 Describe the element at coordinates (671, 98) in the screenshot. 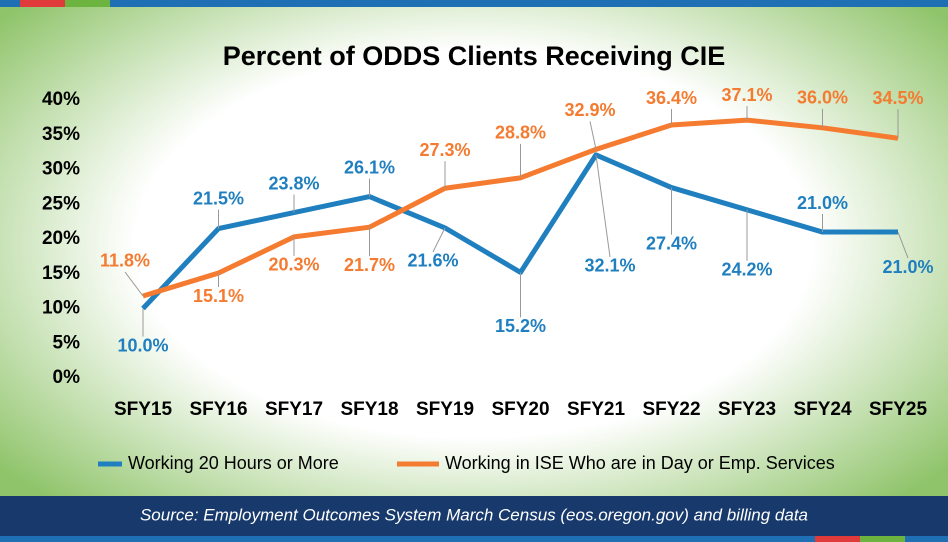

I see `data-label: 36.4%` at that location.